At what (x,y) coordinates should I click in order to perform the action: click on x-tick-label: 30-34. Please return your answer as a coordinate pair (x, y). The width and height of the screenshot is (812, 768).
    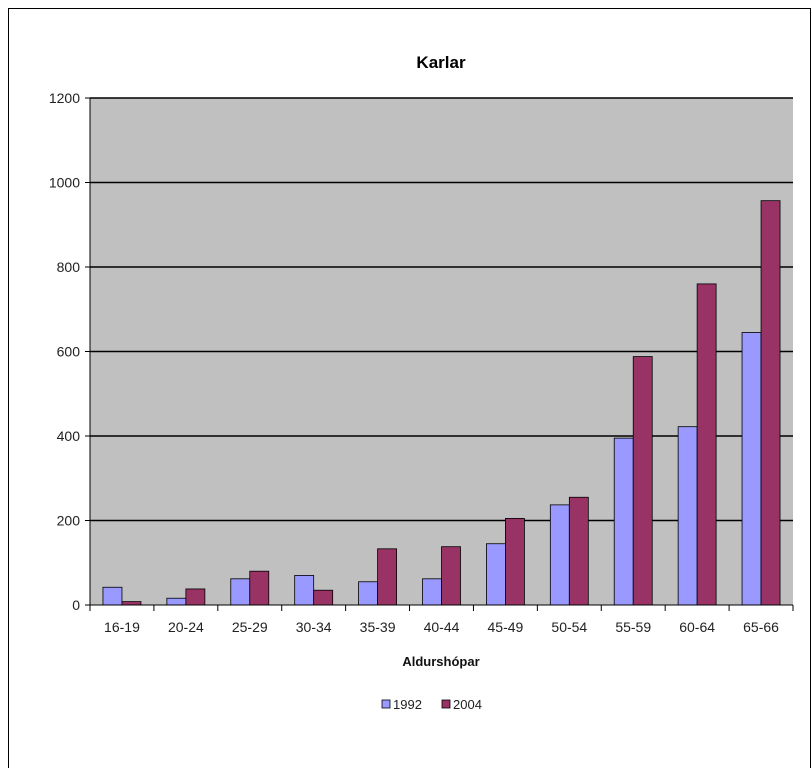
    Looking at the image, I should click on (314, 627).